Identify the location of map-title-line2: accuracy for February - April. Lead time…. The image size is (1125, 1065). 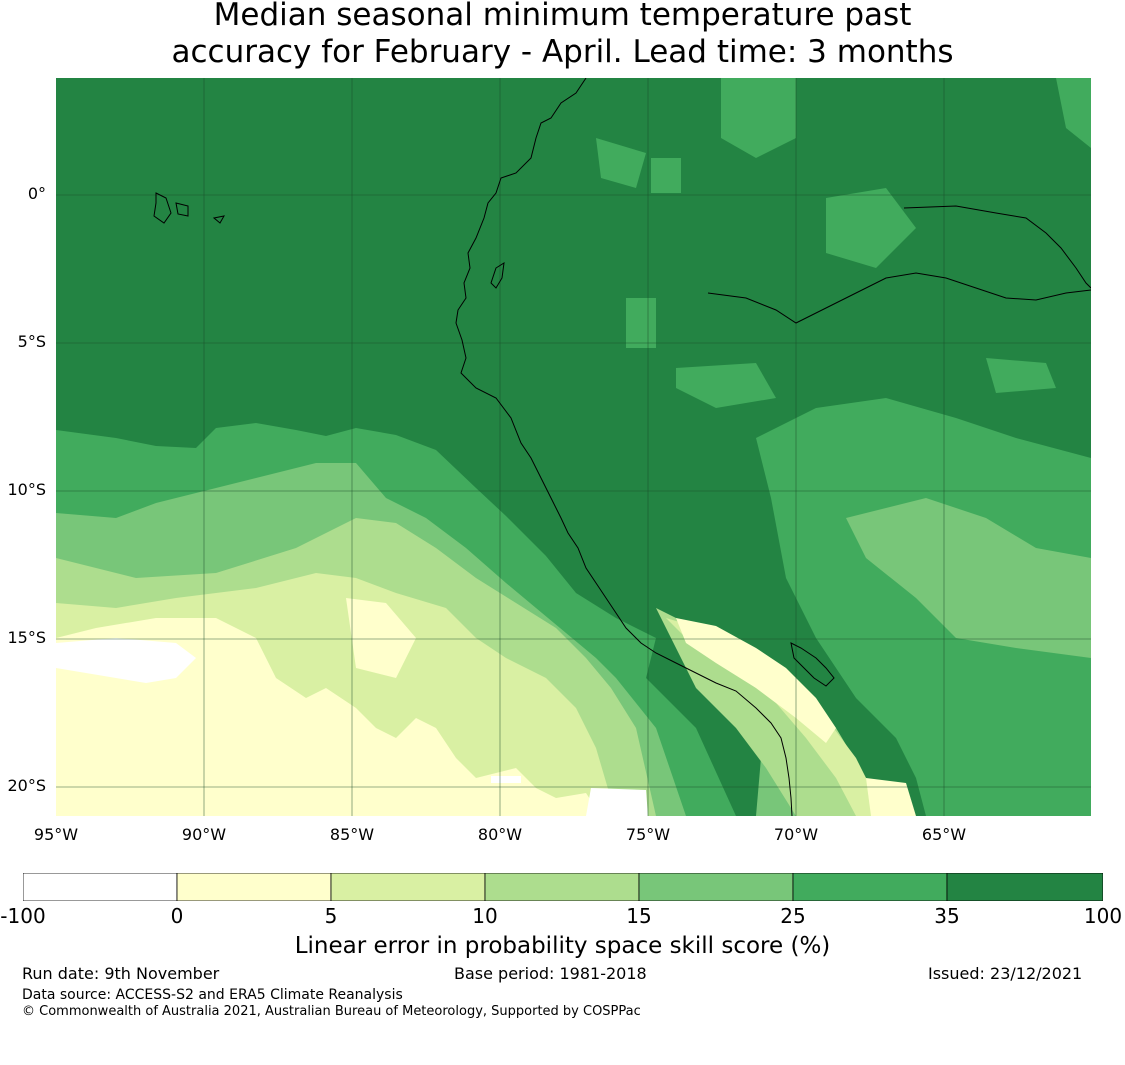
(562, 52).